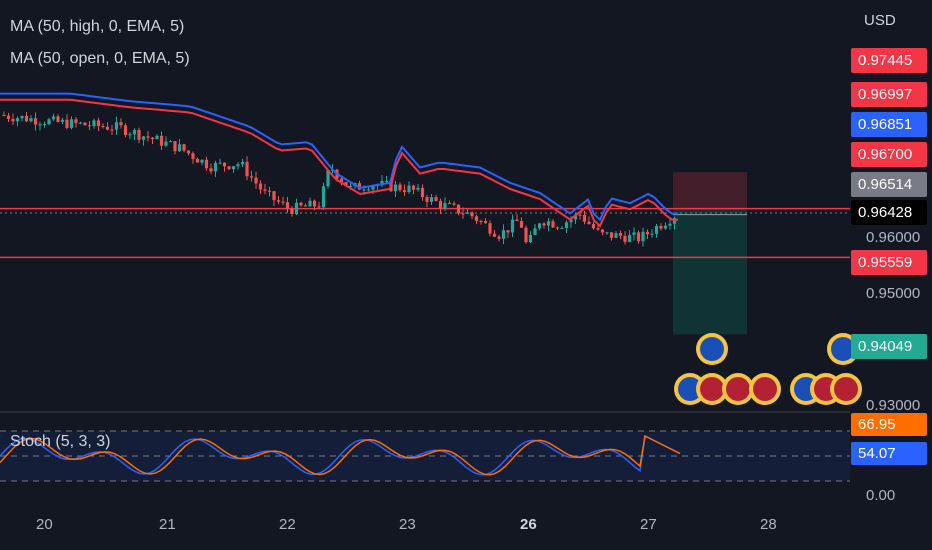 The width and height of the screenshot is (932, 550). I want to click on stoch-band, so click(425, 456).